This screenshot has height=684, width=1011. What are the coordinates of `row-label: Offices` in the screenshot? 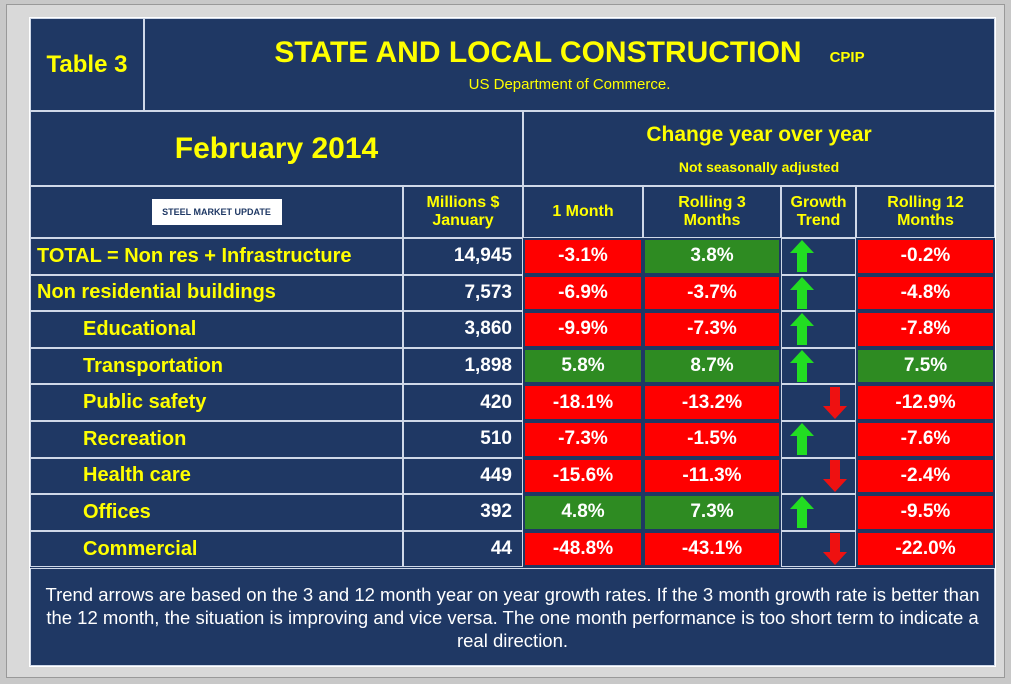 It's located at (216, 512).